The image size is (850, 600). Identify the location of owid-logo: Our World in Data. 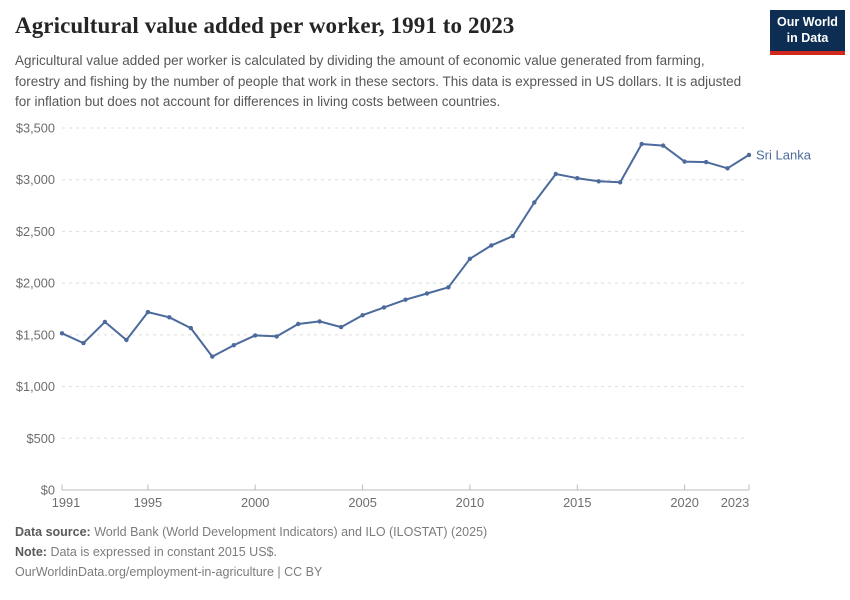
(807, 32).